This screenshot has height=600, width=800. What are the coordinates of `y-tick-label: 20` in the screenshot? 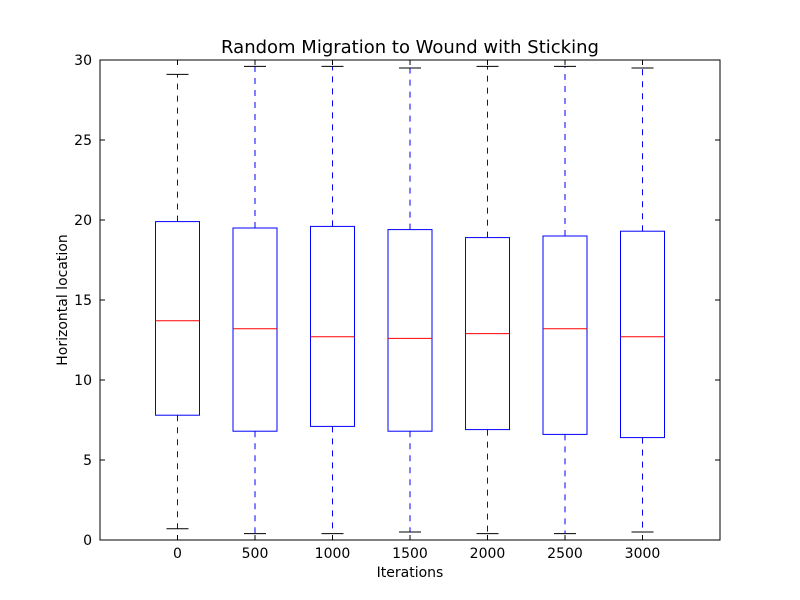 It's located at (83, 221).